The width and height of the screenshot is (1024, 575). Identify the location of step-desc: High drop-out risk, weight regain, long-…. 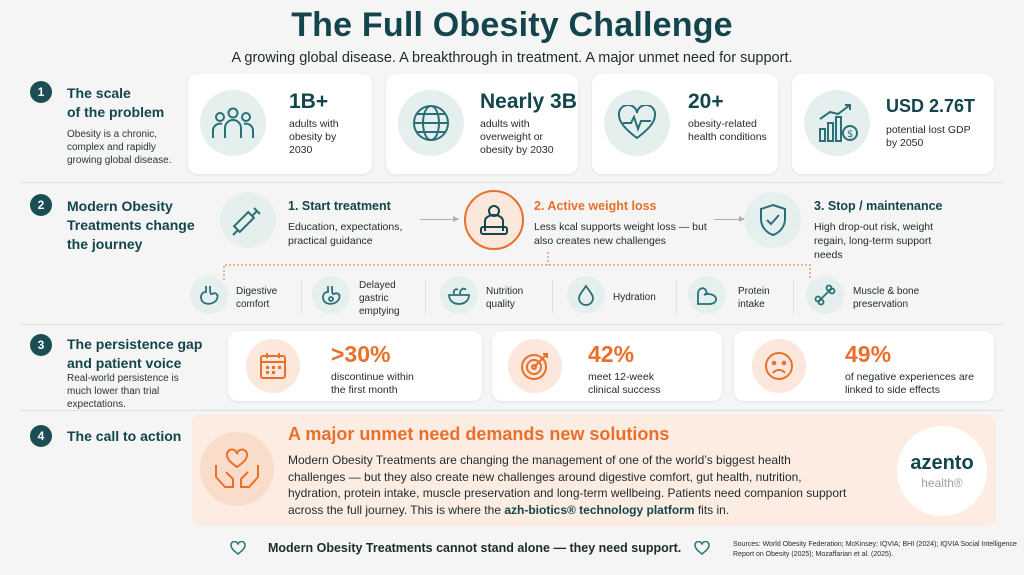
(874, 241).